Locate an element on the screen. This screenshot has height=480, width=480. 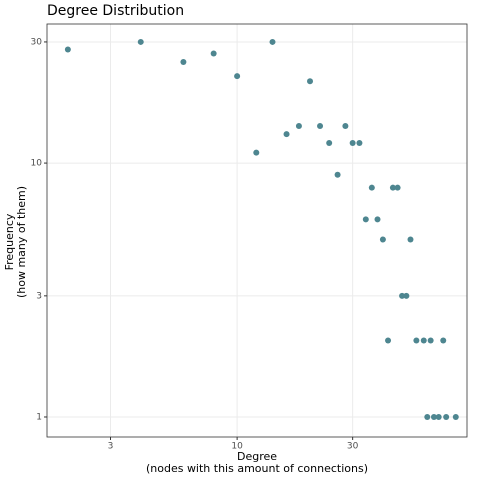
y-tick-label: 1 is located at coordinates (39, 417).